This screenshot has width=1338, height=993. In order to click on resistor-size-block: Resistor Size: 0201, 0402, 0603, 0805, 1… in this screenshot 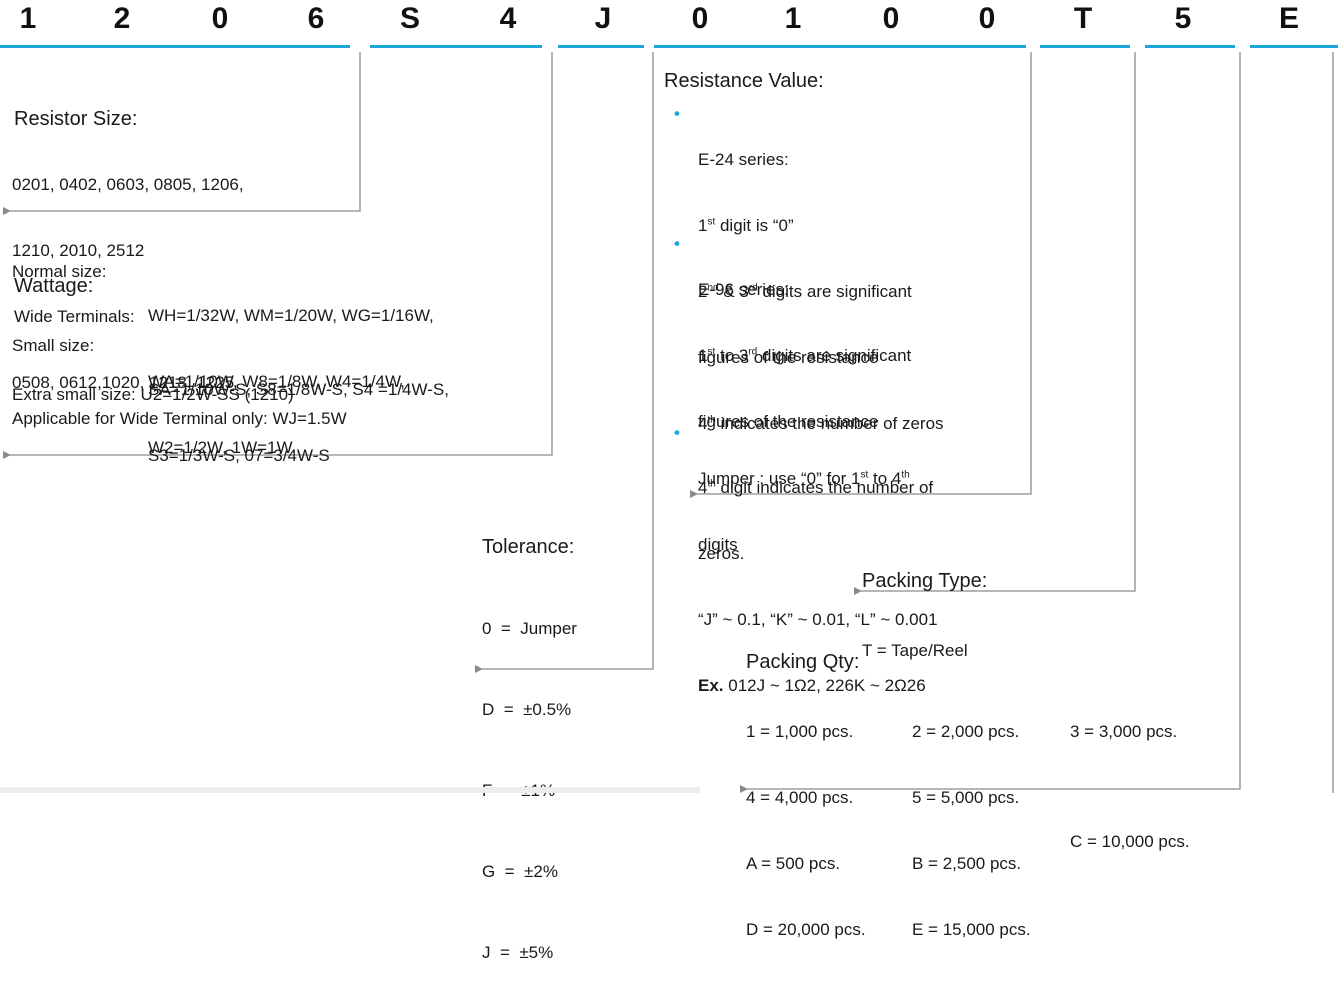, I will do `click(128, 240)`.